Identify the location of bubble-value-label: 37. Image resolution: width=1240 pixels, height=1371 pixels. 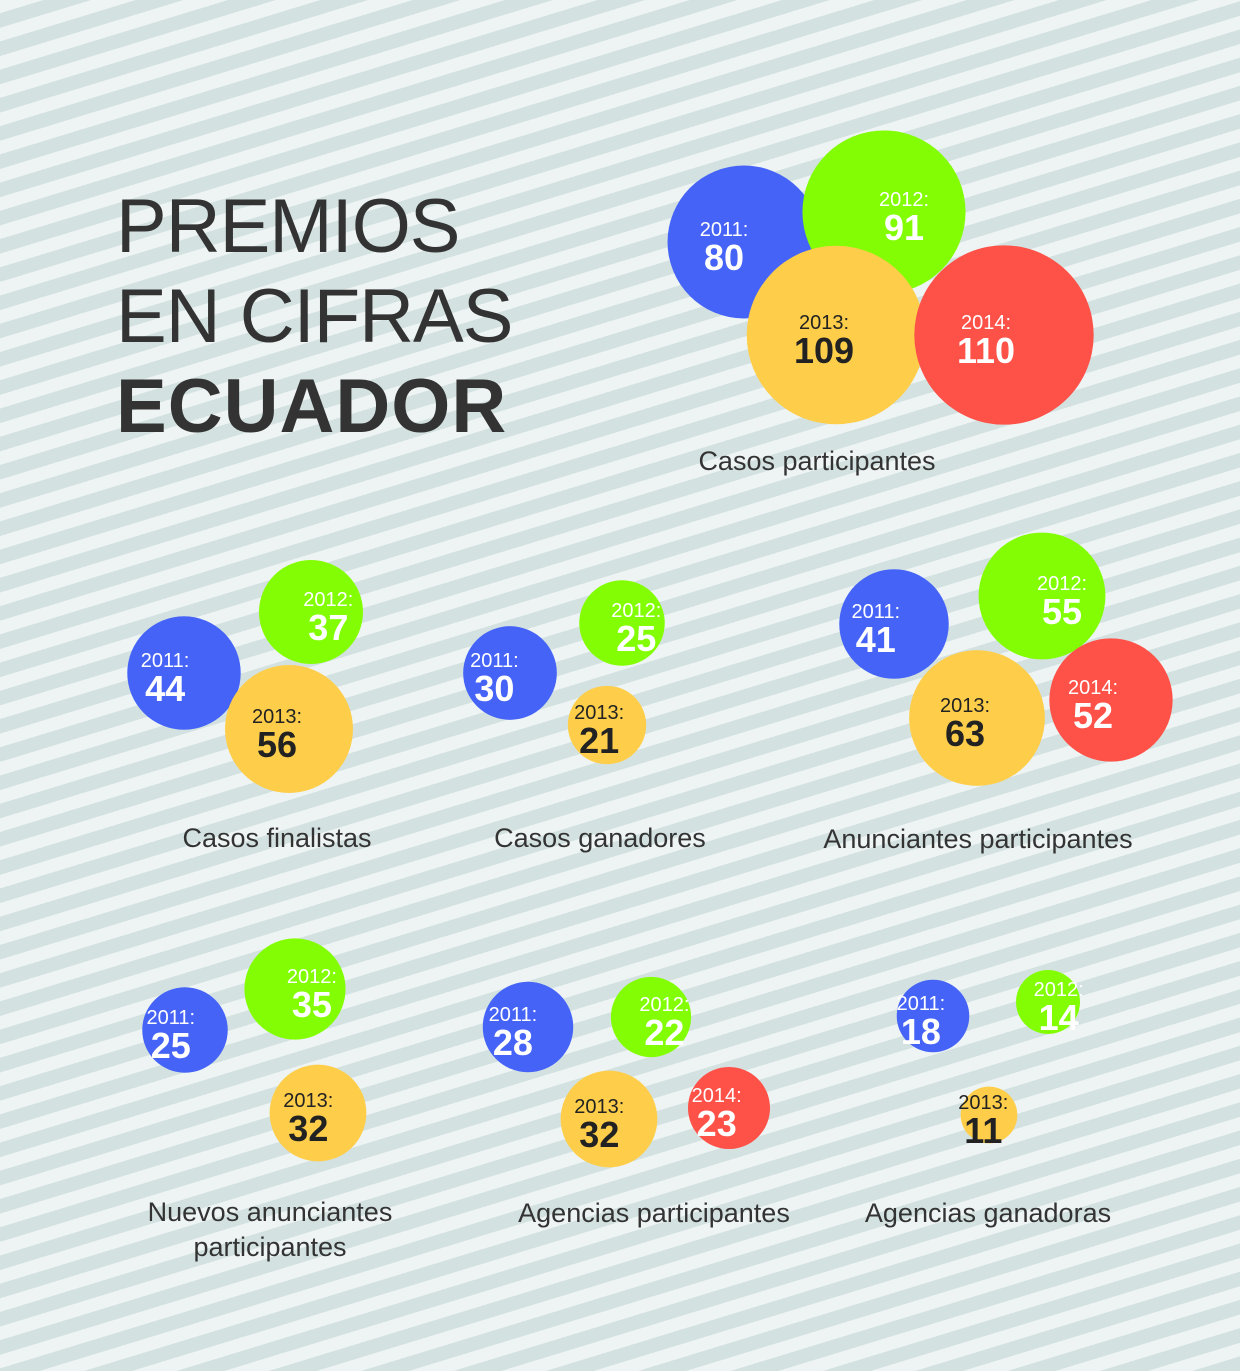
(328, 627).